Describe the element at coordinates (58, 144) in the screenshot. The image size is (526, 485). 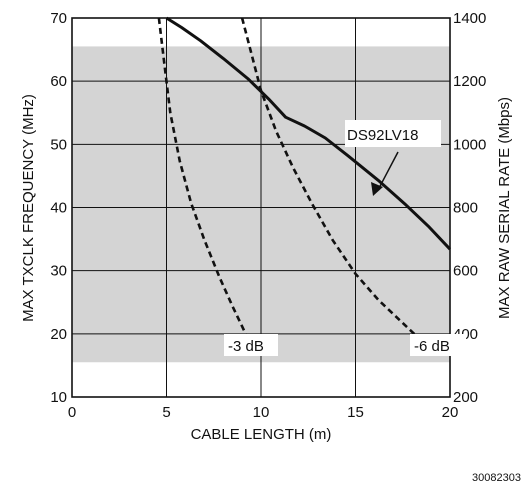
I see `y-tick-label: 50` at that location.